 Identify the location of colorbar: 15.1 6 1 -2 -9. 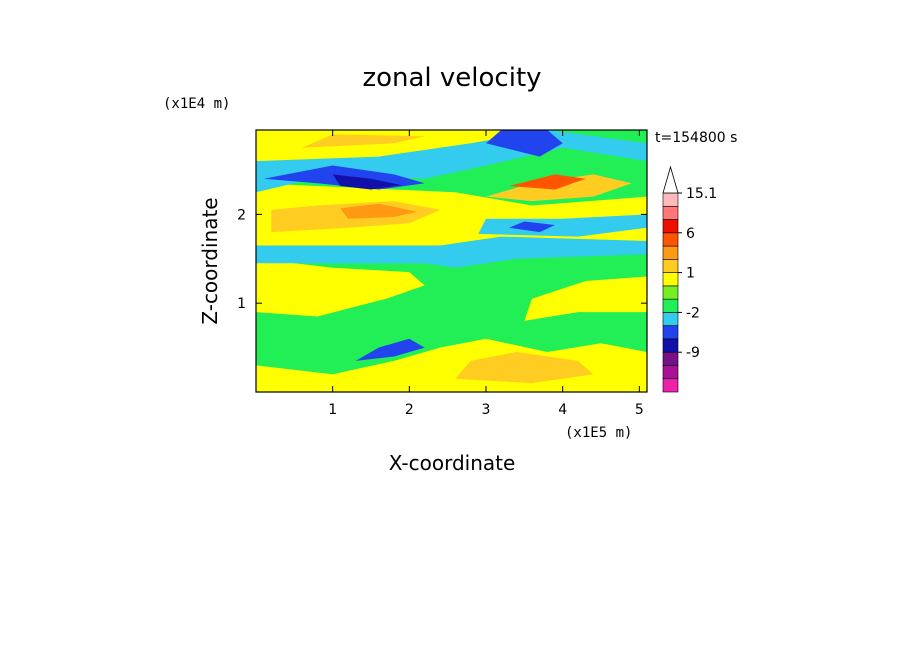
(689, 279).